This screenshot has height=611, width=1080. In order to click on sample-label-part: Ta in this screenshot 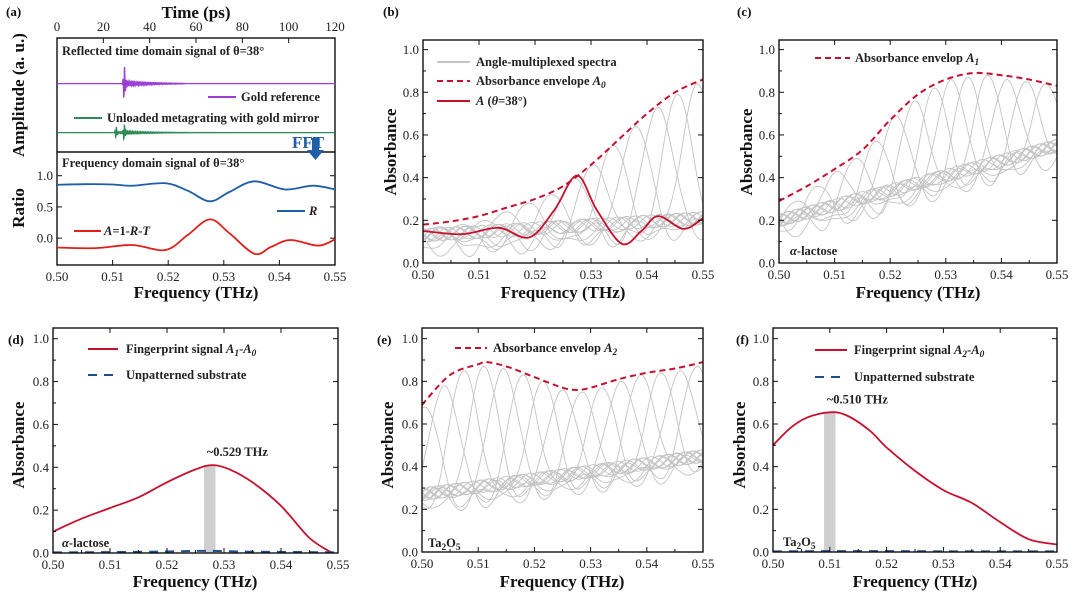, I will do `click(435, 543)`.